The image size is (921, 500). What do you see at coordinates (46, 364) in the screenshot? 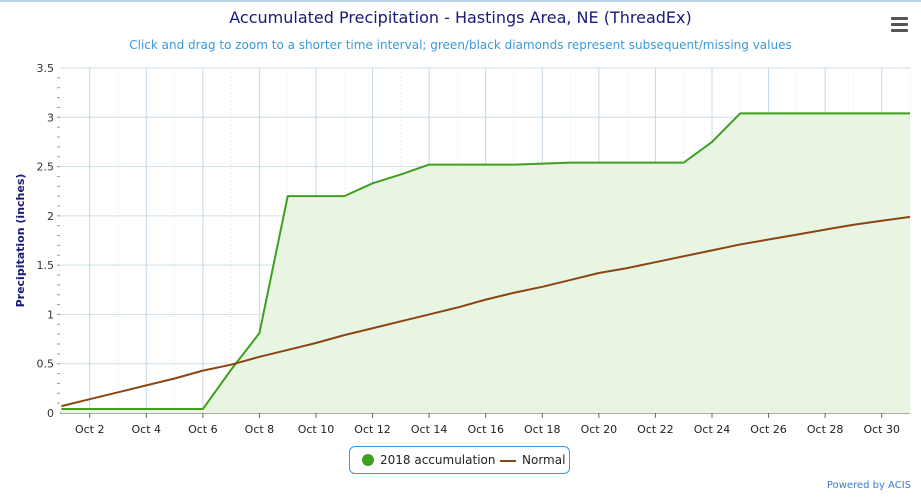
I see `y-tick-label: 0.5` at bounding box center [46, 364].